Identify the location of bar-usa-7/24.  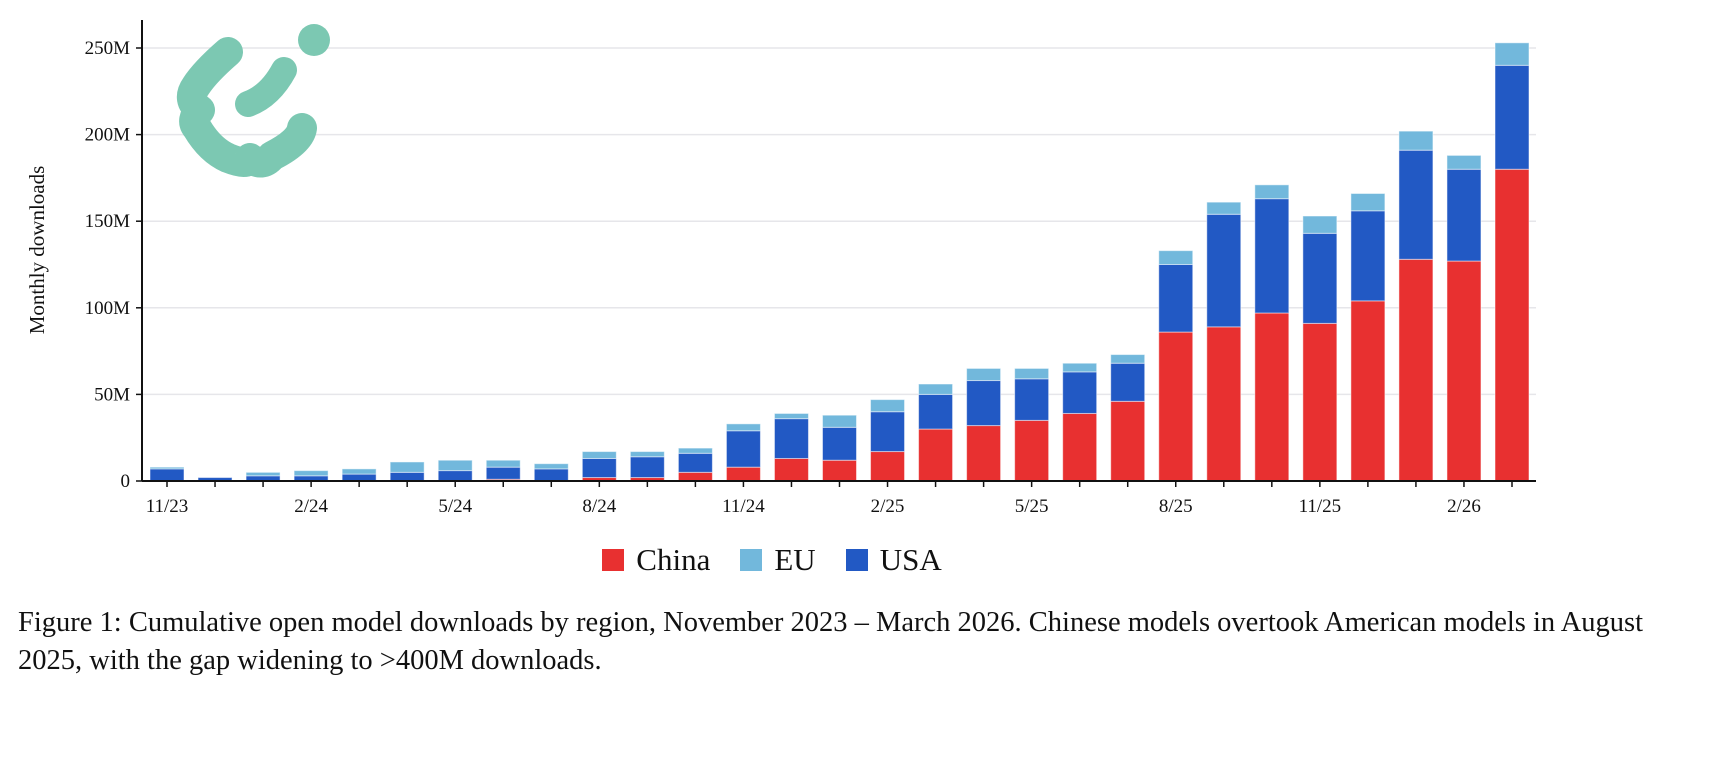
(551, 475).